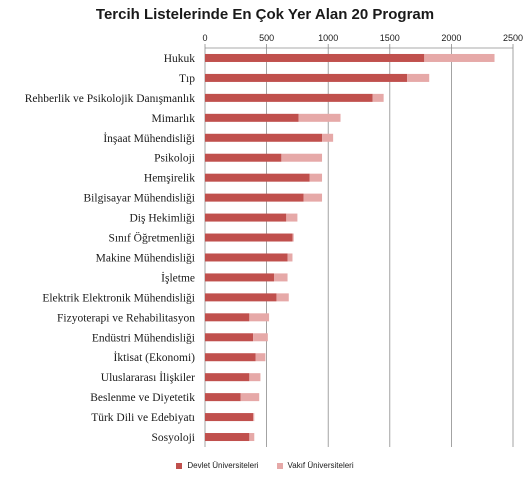 The height and width of the screenshot is (483, 530). Describe the element at coordinates (145, 258) in the screenshot. I see `category-label: Makine Mühendisliği` at that location.